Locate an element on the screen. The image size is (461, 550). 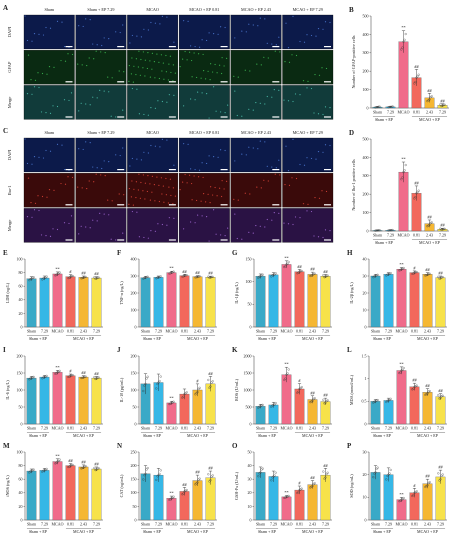
y-tick-label: 300 is located at coordinates (366, 52).